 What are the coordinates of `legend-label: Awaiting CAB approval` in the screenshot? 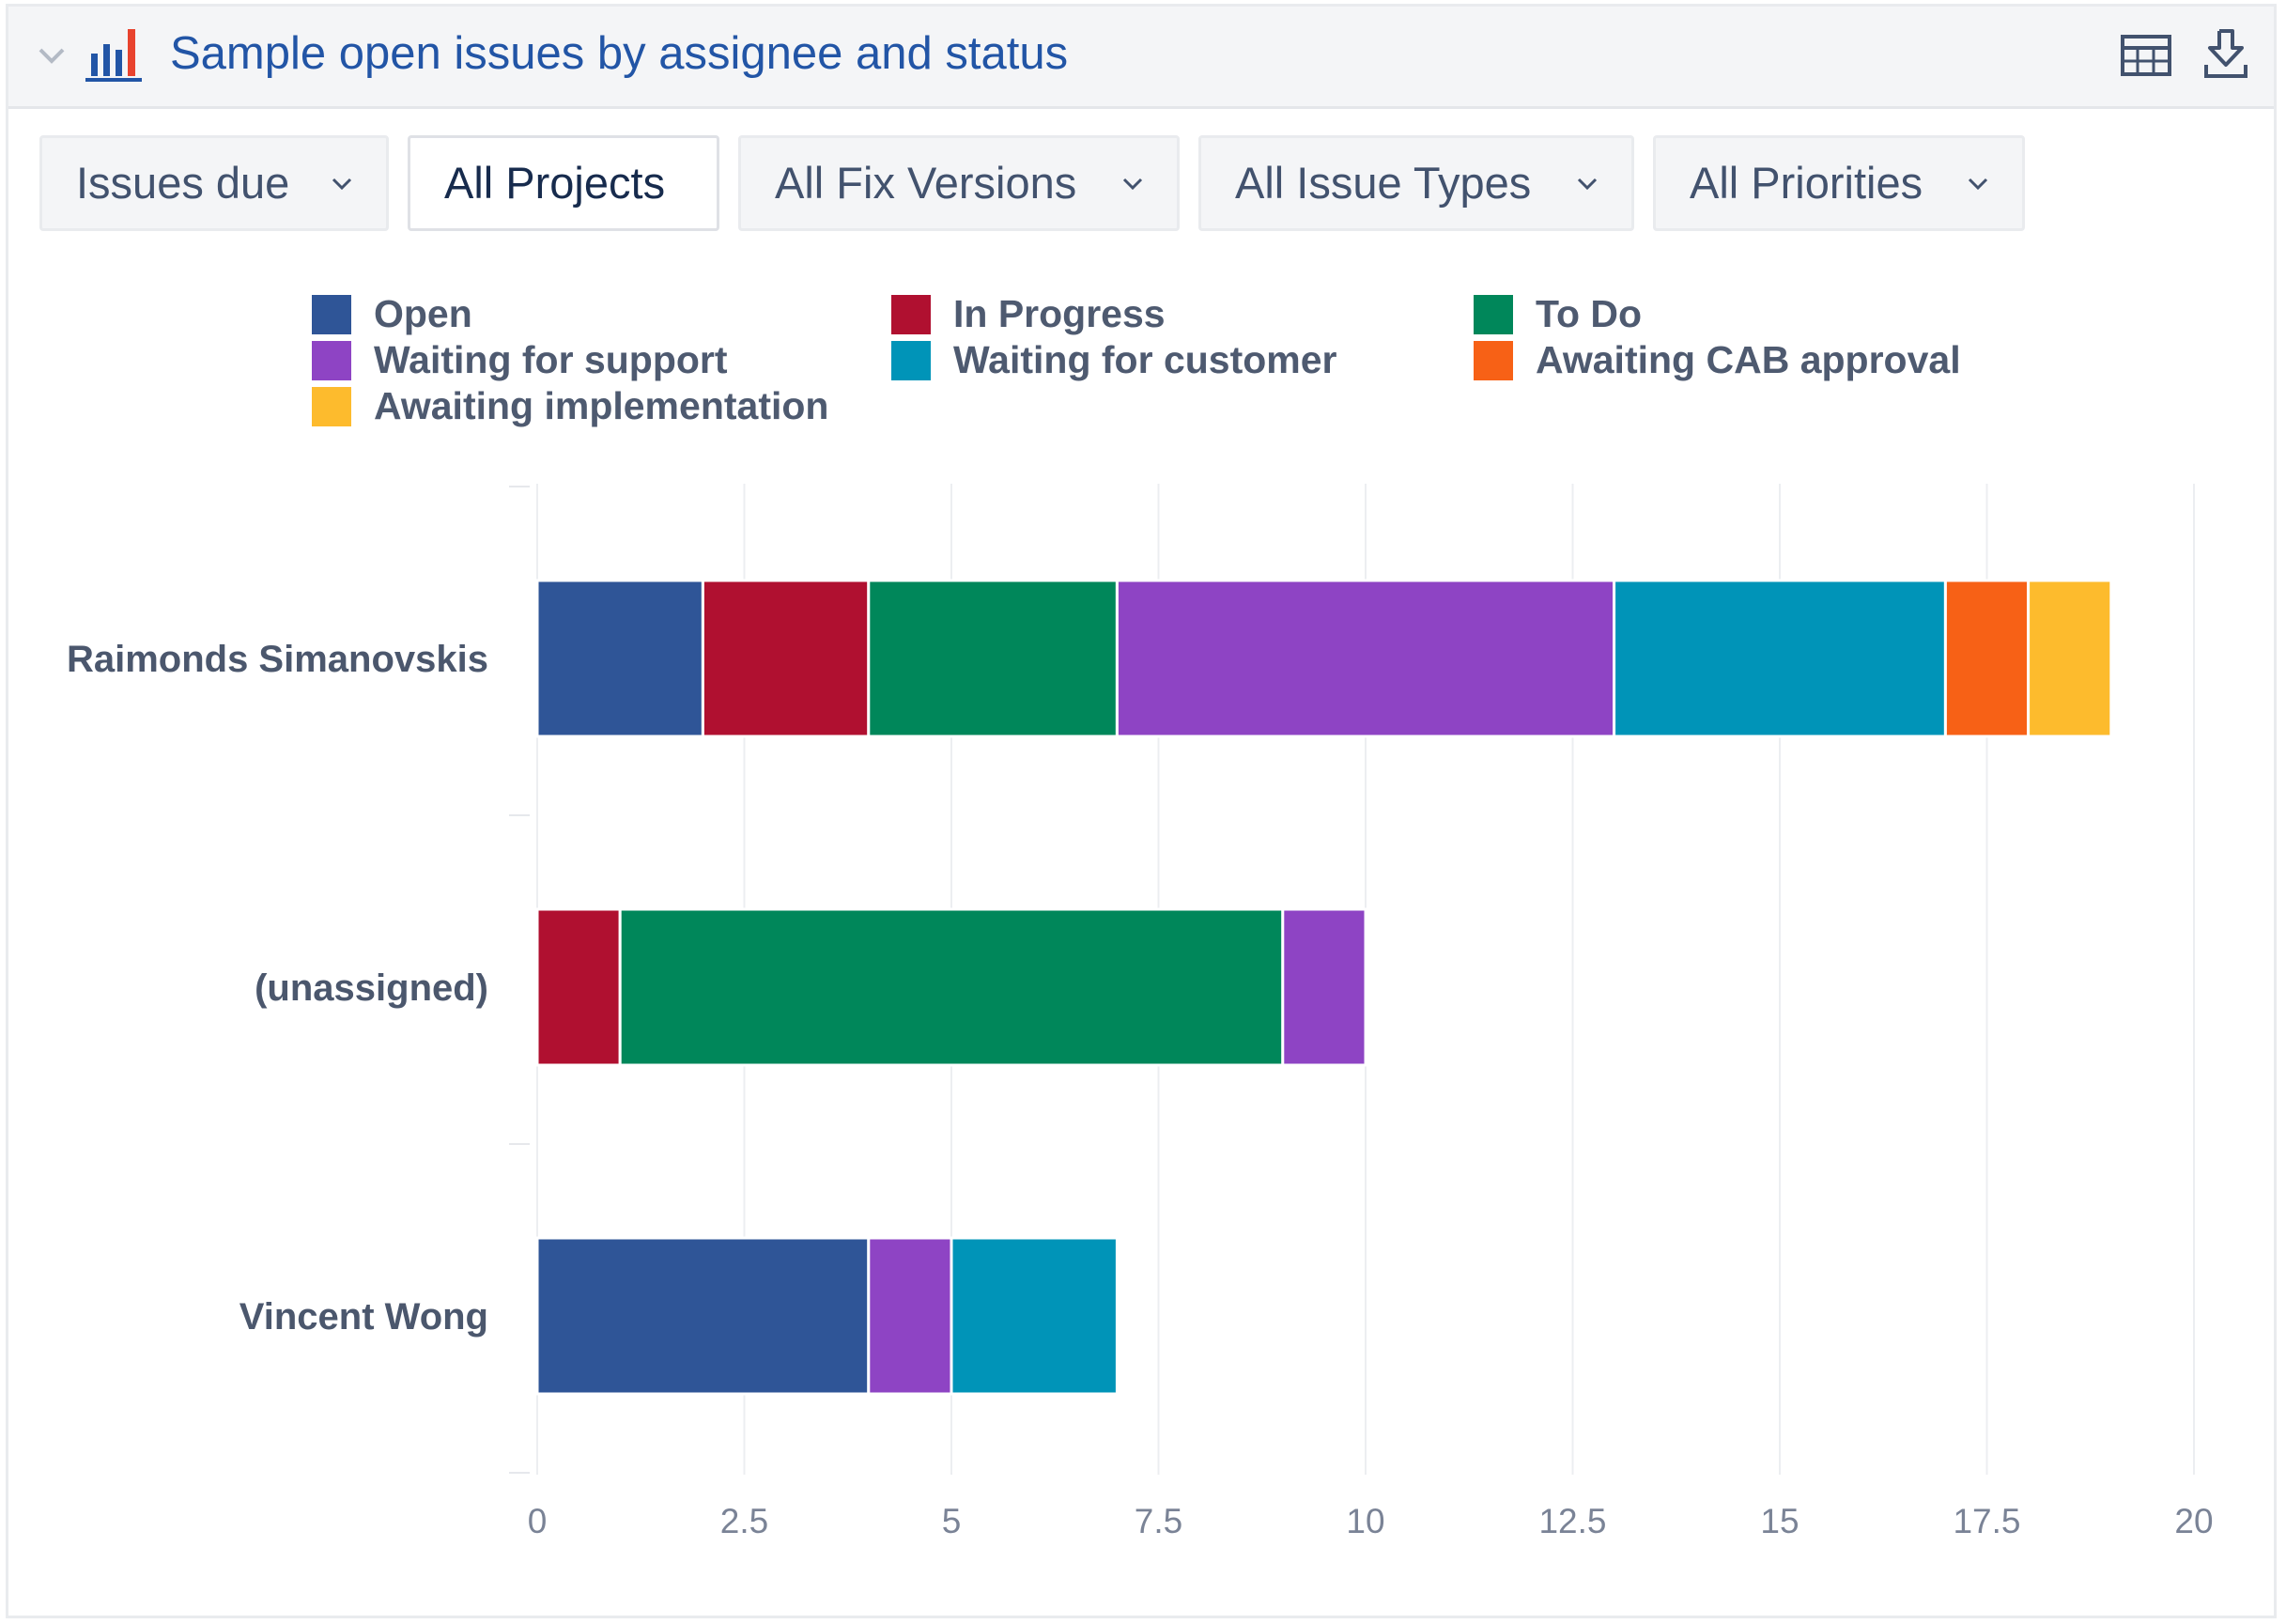 It's located at (1748, 360).